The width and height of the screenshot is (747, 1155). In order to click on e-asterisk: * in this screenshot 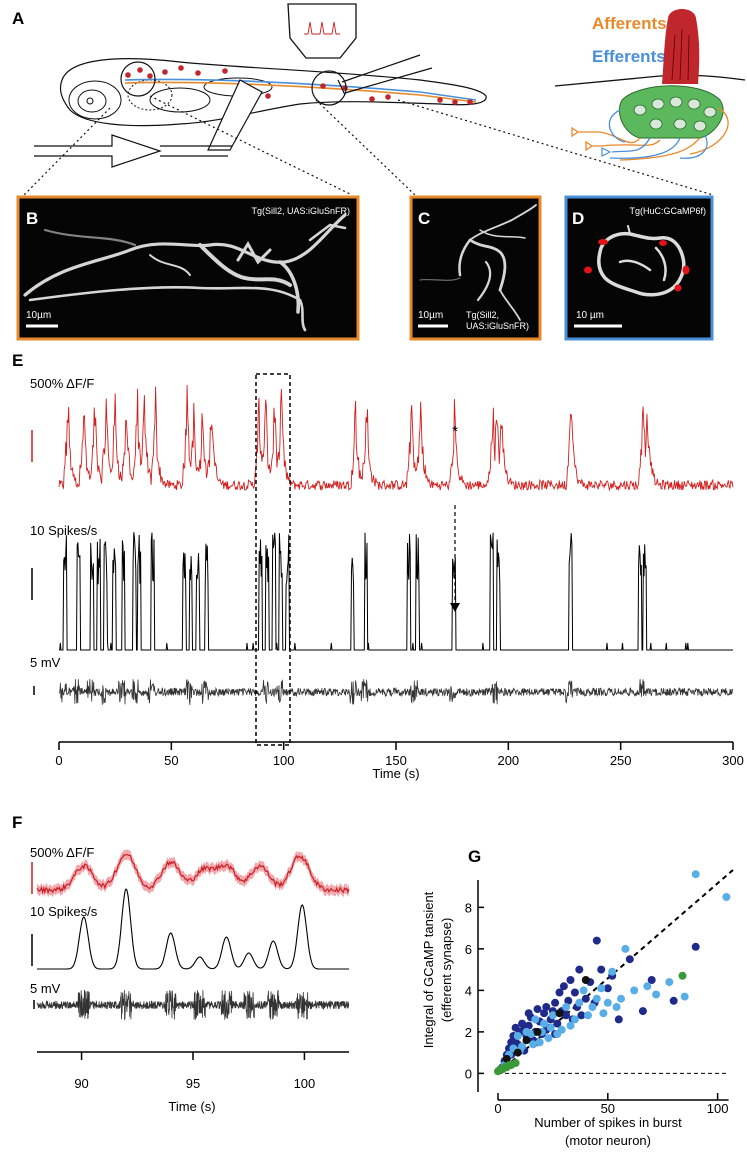, I will do `click(455, 431)`.